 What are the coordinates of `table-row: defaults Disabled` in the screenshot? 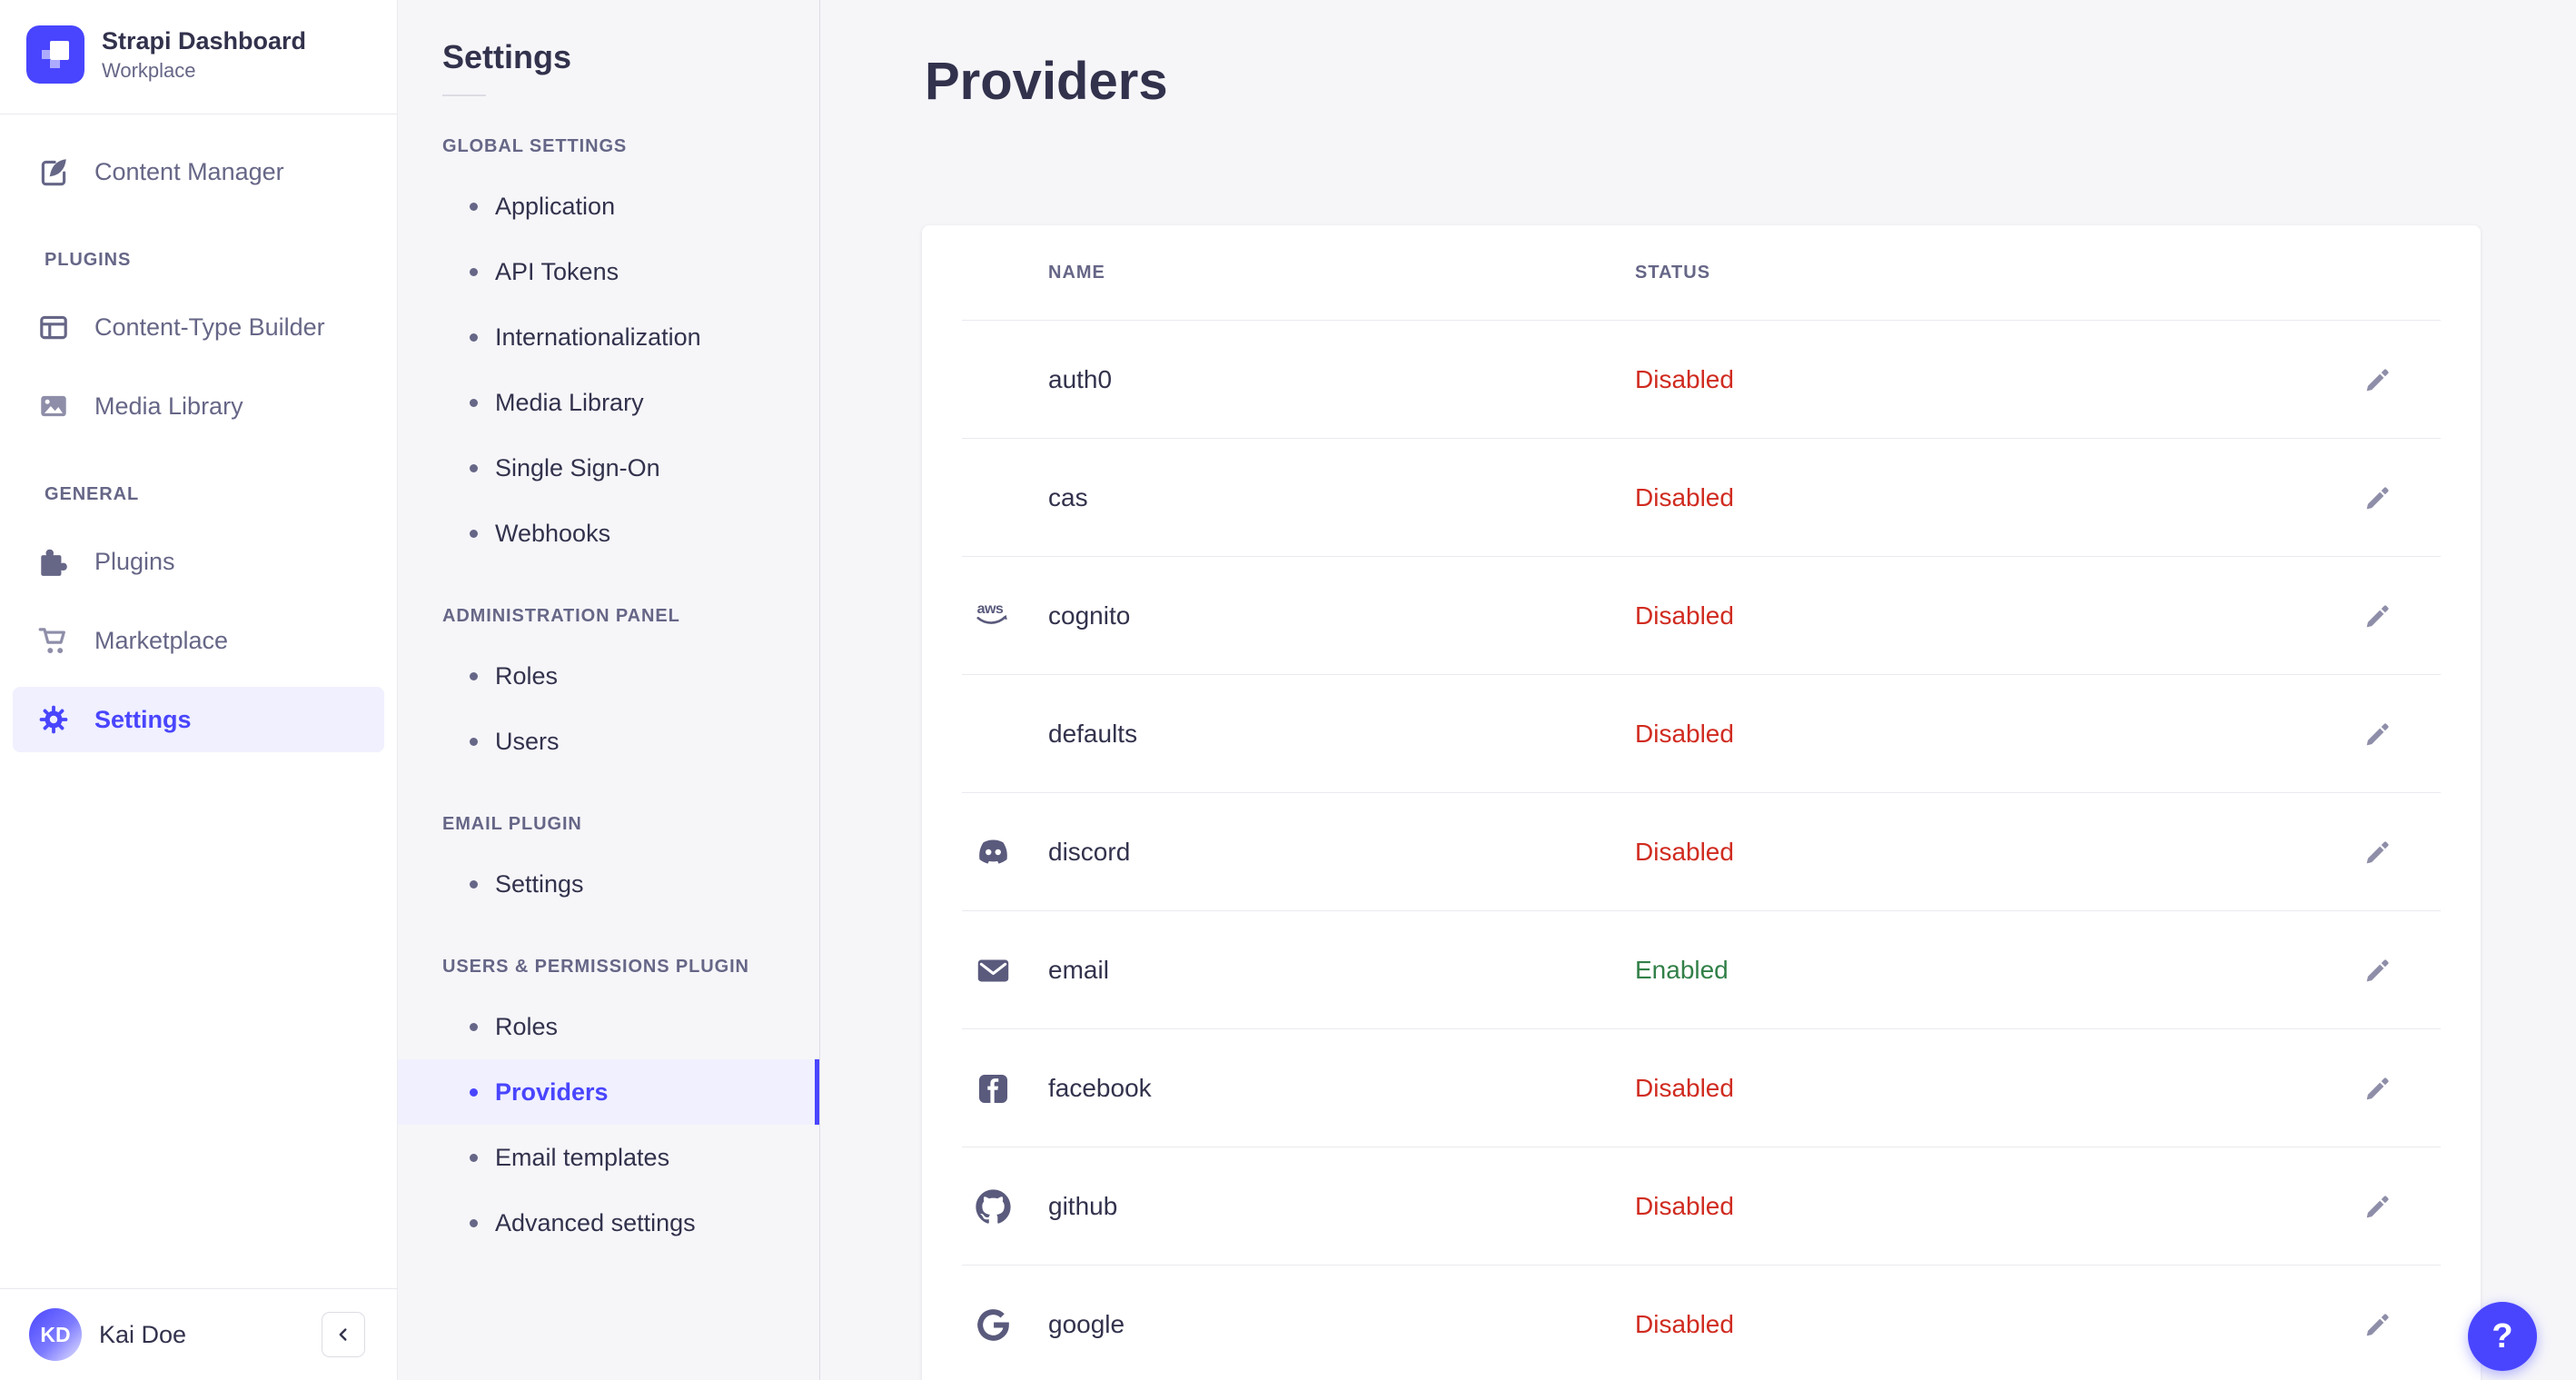 It's located at (1701, 734).